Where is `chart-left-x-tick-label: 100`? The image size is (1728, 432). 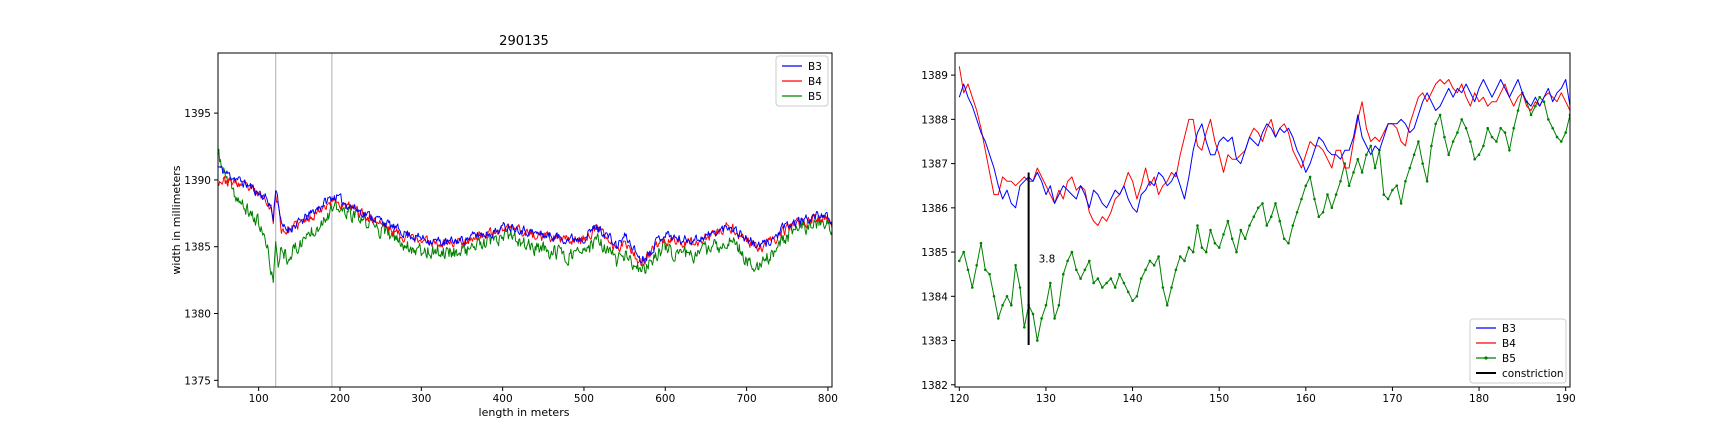
chart-left-x-tick-label: 100 is located at coordinates (259, 399).